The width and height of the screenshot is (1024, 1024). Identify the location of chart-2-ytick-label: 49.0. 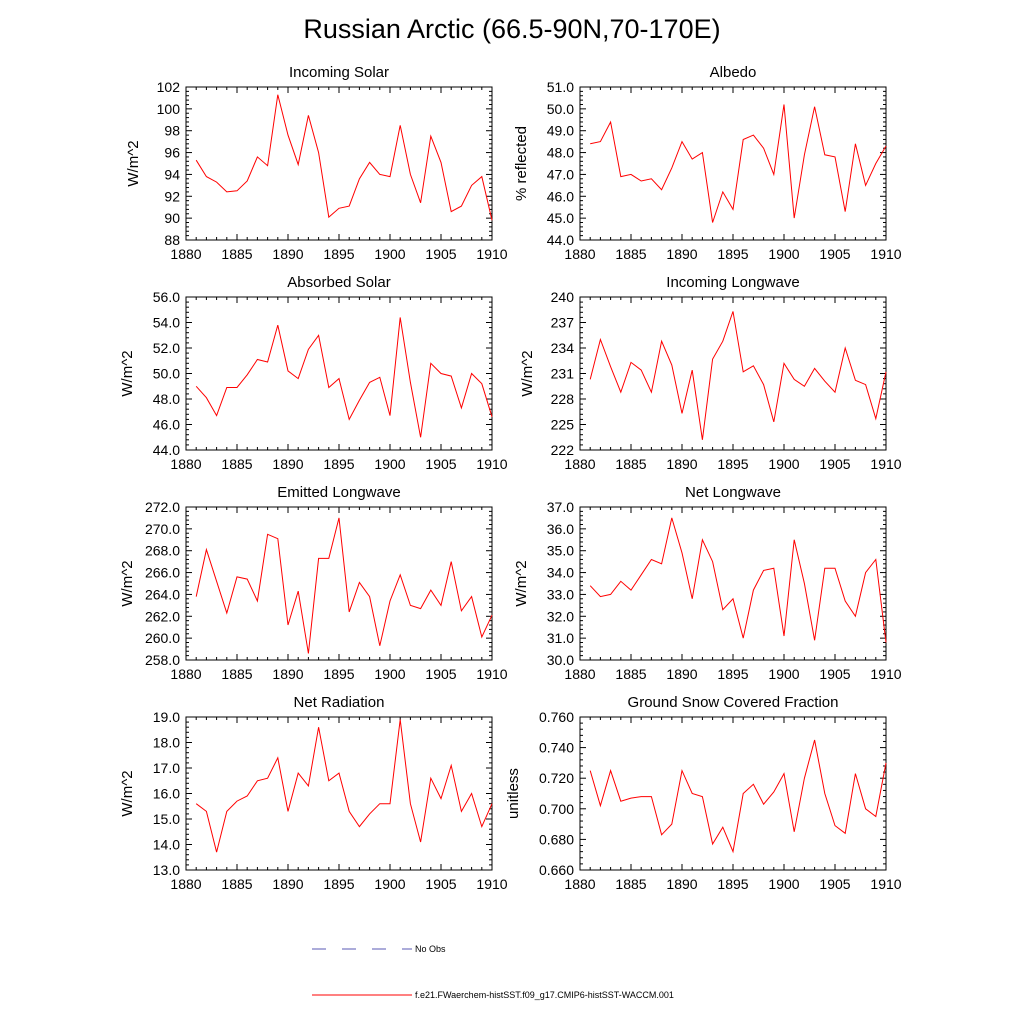
(560, 131).